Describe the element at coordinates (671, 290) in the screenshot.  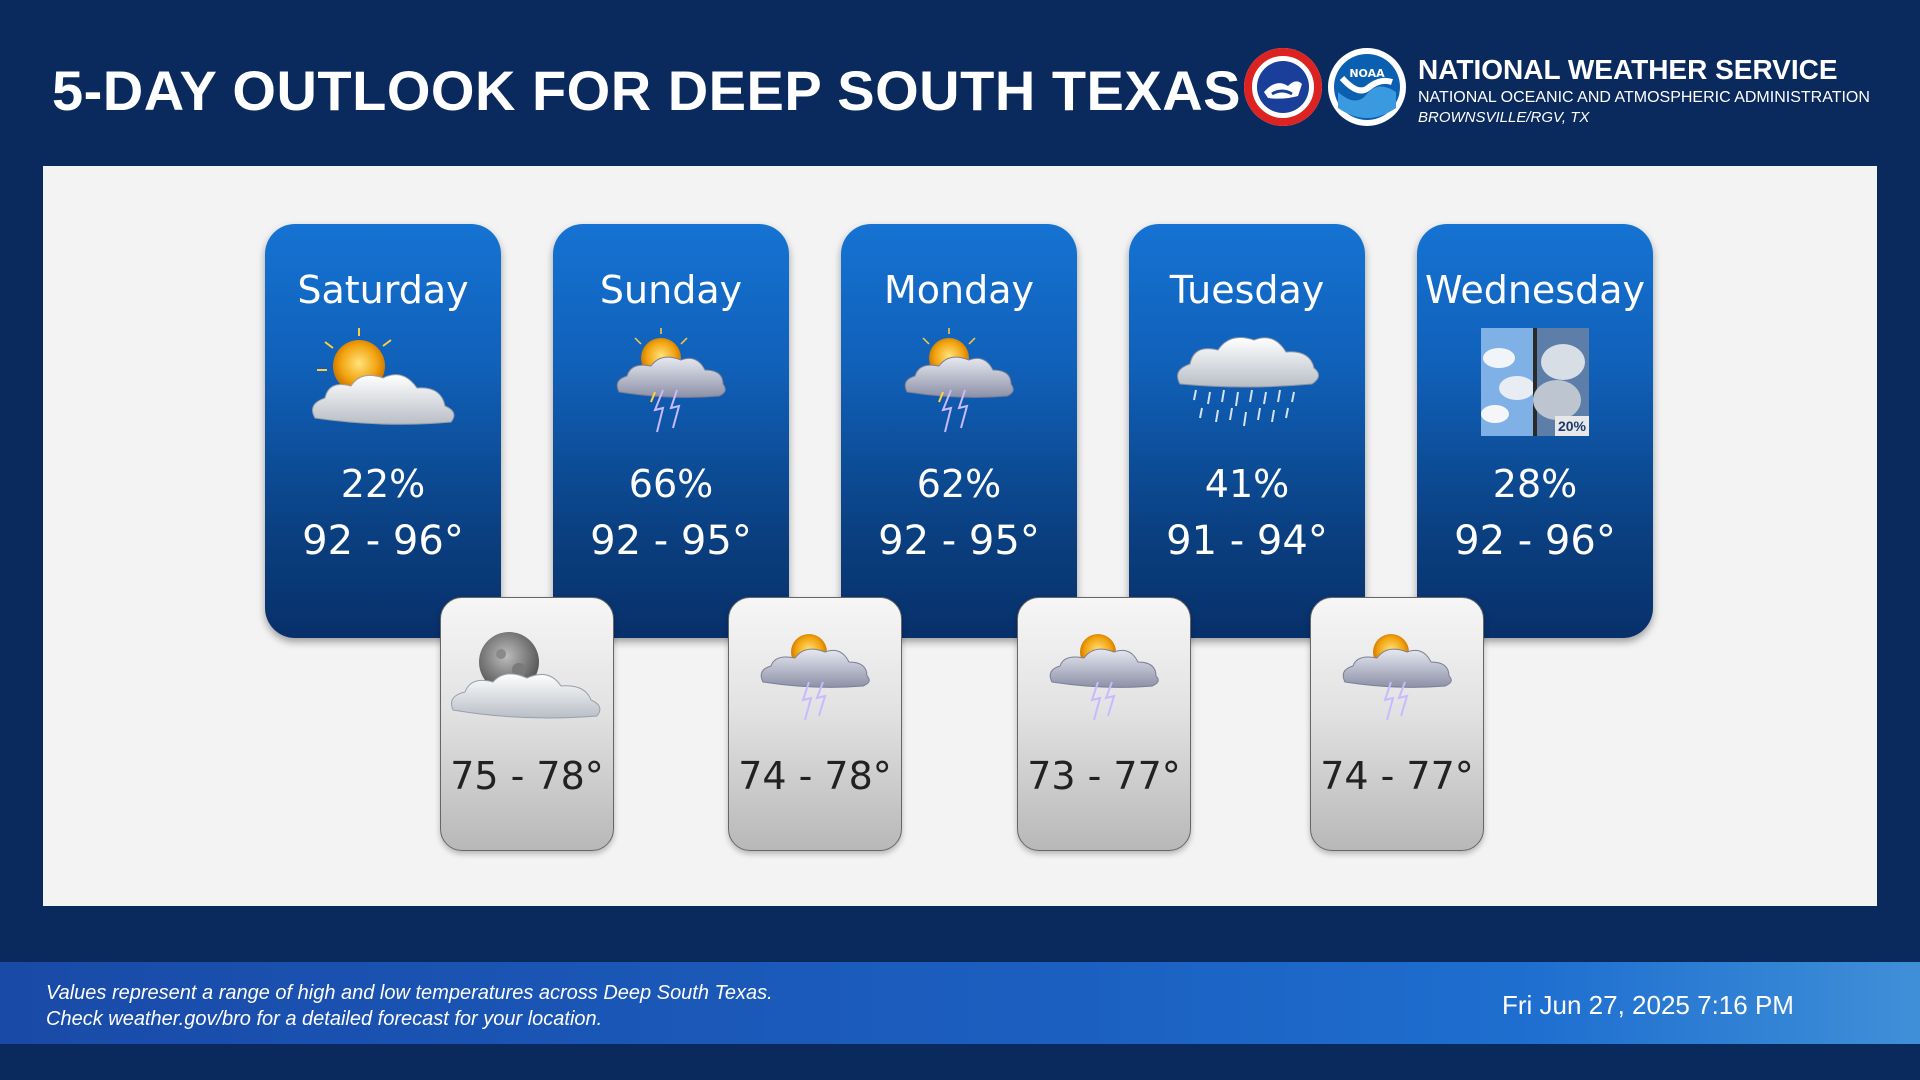
I see `day-name: Sunday` at that location.